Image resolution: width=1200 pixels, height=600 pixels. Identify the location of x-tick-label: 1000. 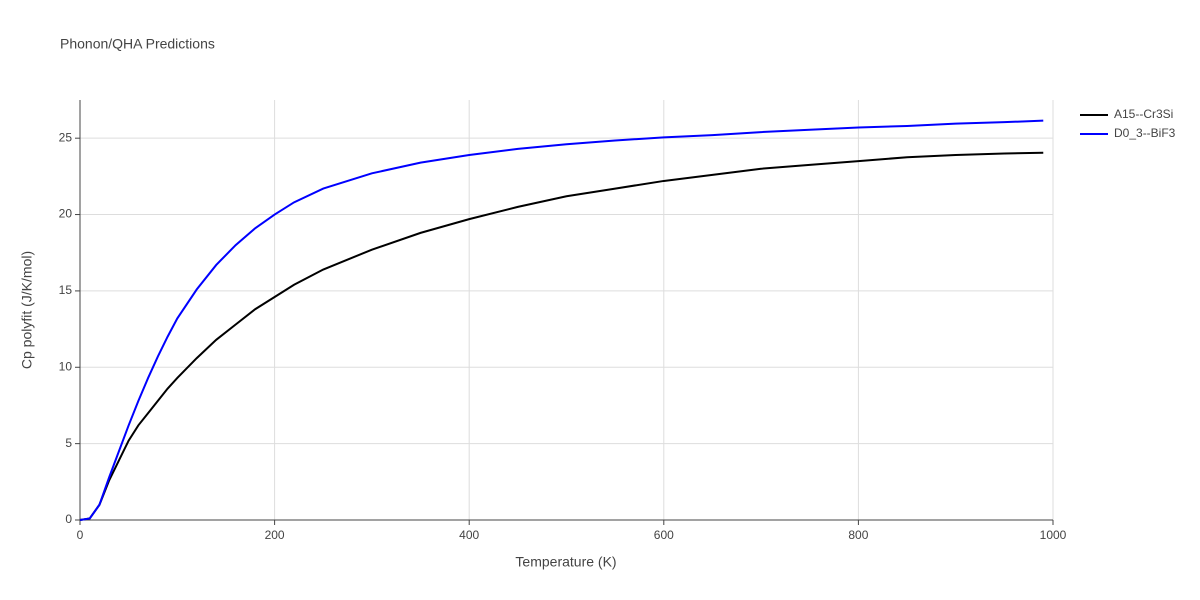
(1053, 535).